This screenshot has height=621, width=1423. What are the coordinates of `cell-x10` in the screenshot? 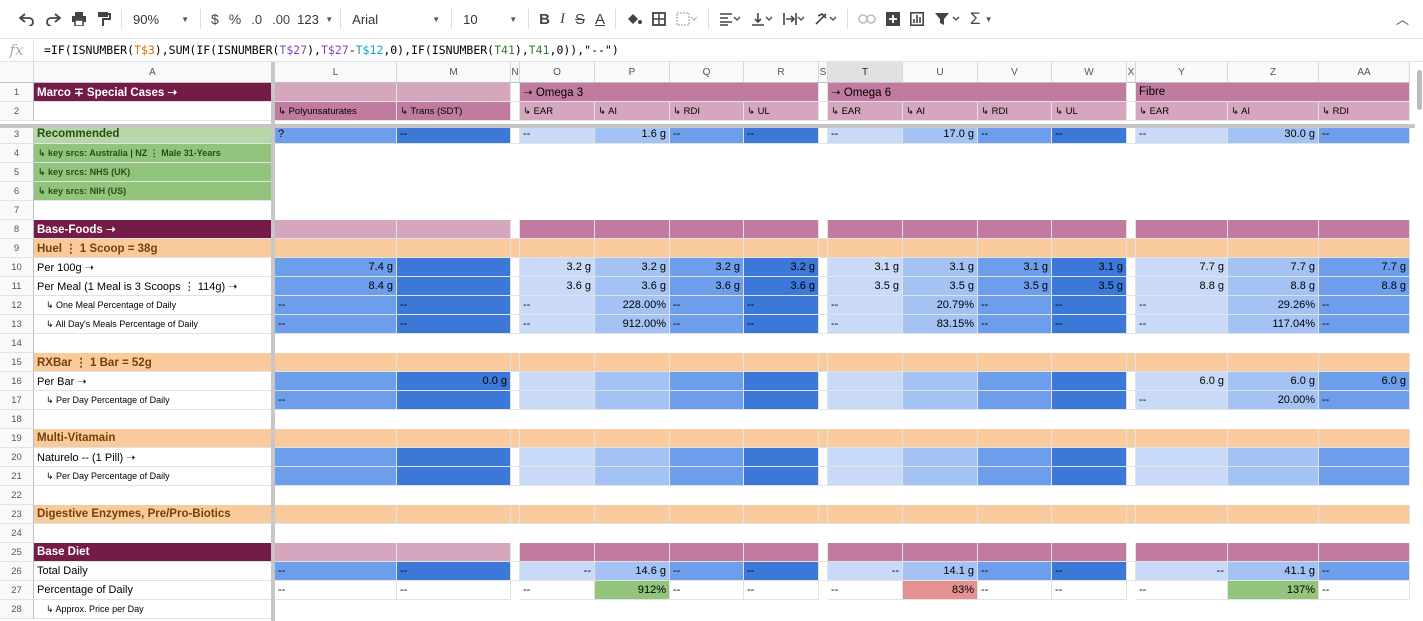 It's located at (1131, 267).